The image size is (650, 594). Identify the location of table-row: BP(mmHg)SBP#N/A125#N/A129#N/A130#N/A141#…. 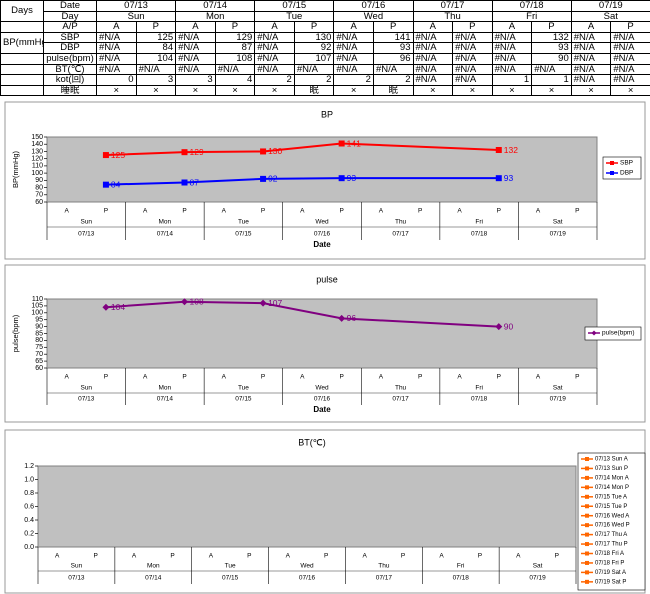
(325, 42).